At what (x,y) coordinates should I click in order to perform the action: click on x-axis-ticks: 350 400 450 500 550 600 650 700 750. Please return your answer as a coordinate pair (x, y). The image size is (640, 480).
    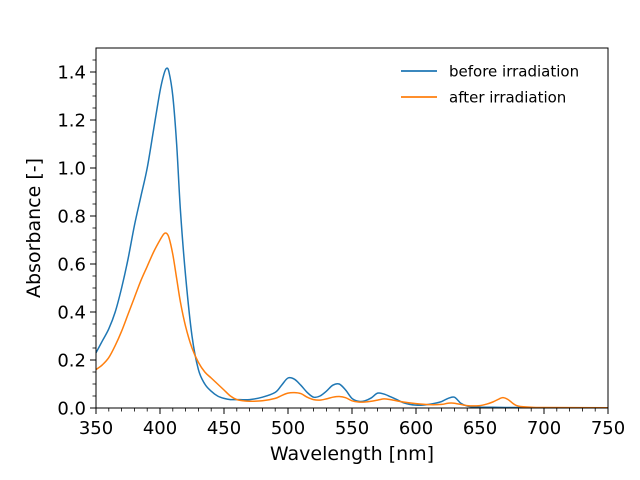
    Looking at the image, I should click on (352, 423).